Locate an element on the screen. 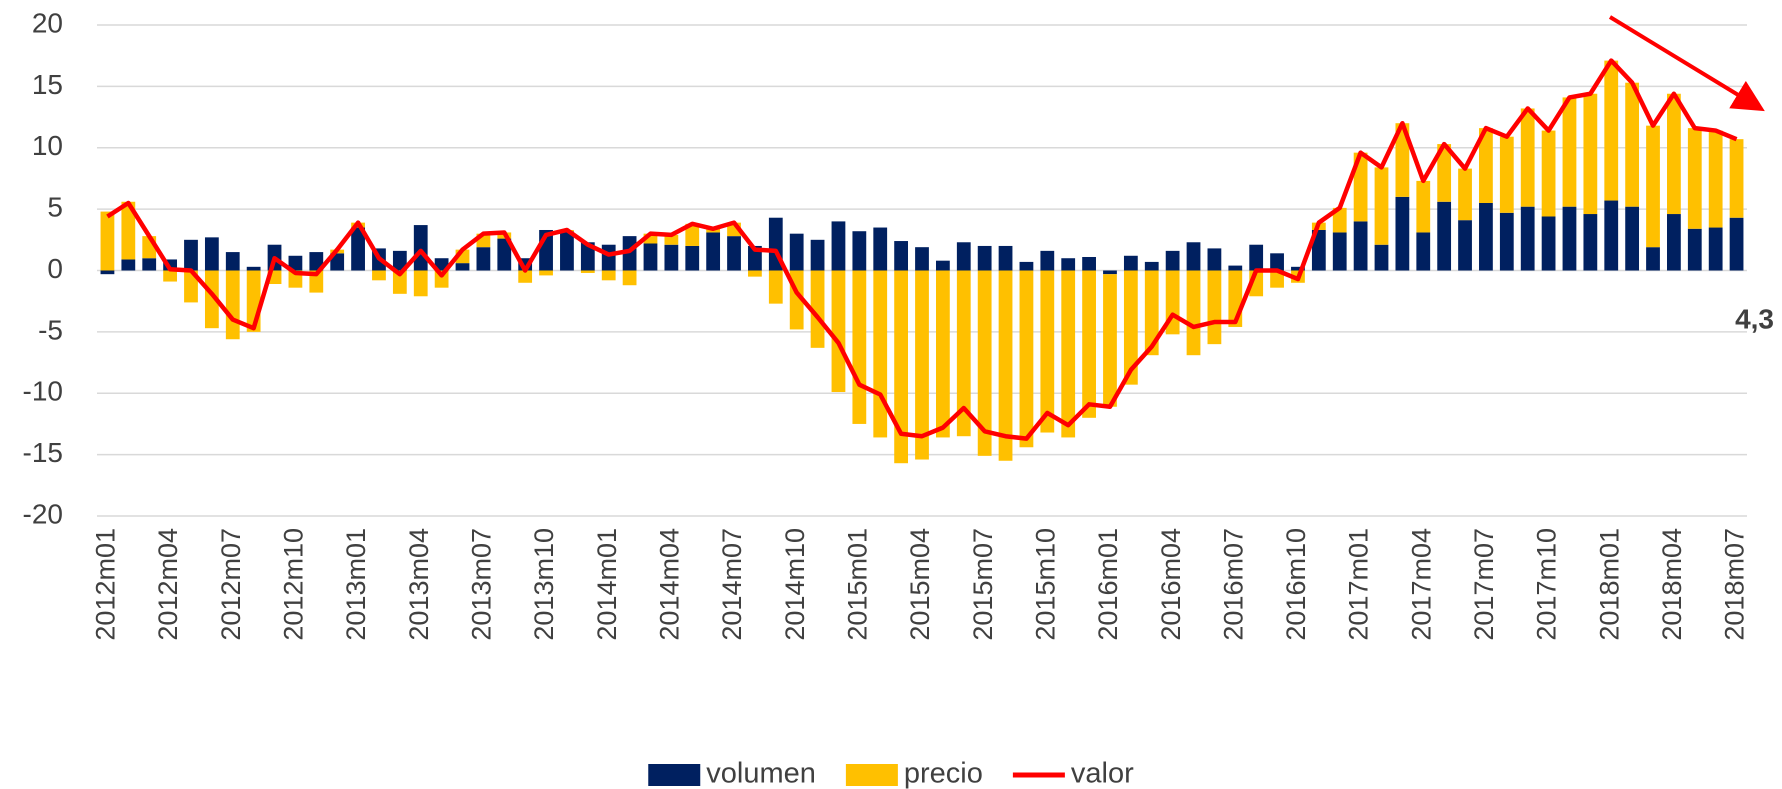 The height and width of the screenshot is (789, 1782). trend-arrow is located at coordinates (1686, 63).